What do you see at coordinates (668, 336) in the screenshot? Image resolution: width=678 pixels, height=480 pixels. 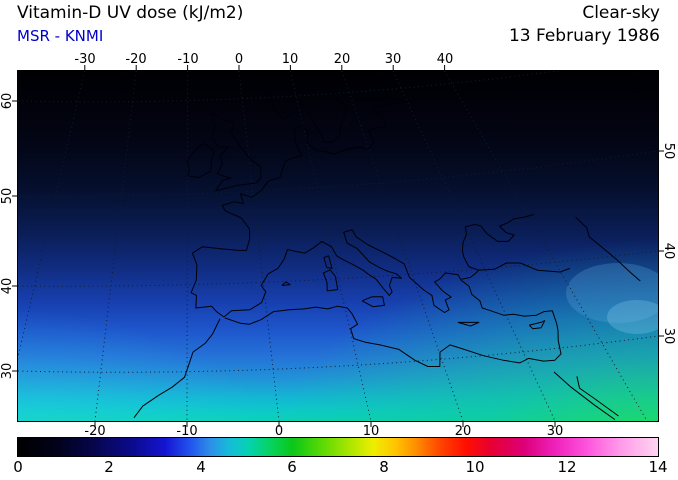 I see `right-tick-label: 30` at bounding box center [668, 336].